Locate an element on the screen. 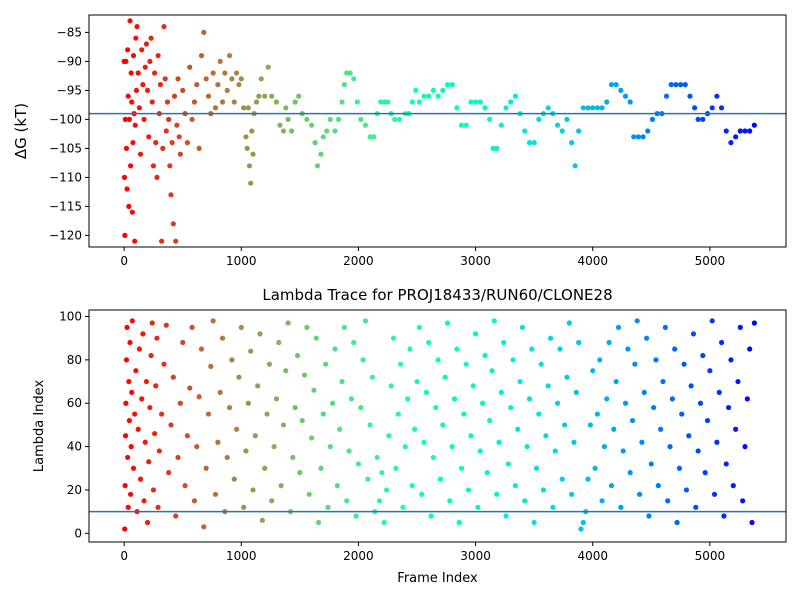  x-tick-label: 5000 is located at coordinates (710, 556).